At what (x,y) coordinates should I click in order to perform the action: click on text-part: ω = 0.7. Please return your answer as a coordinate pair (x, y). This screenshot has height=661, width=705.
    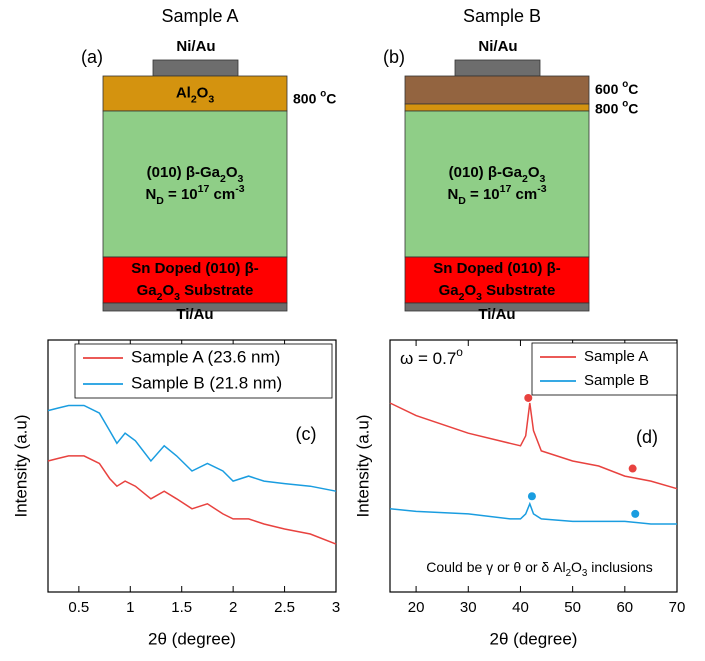
    Looking at the image, I should click on (428, 358).